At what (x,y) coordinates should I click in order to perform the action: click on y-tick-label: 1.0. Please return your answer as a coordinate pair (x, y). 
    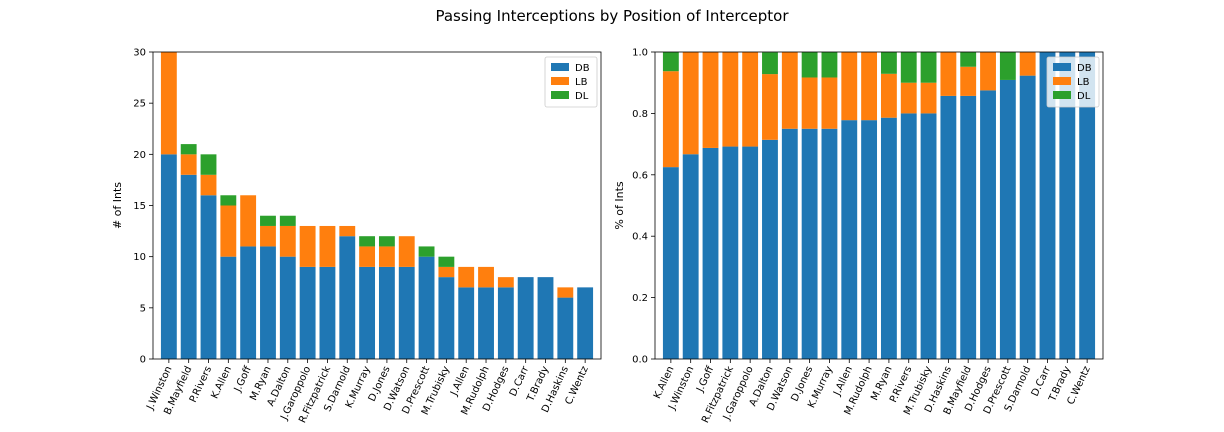
    Looking at the image, I should click on (640, 53).